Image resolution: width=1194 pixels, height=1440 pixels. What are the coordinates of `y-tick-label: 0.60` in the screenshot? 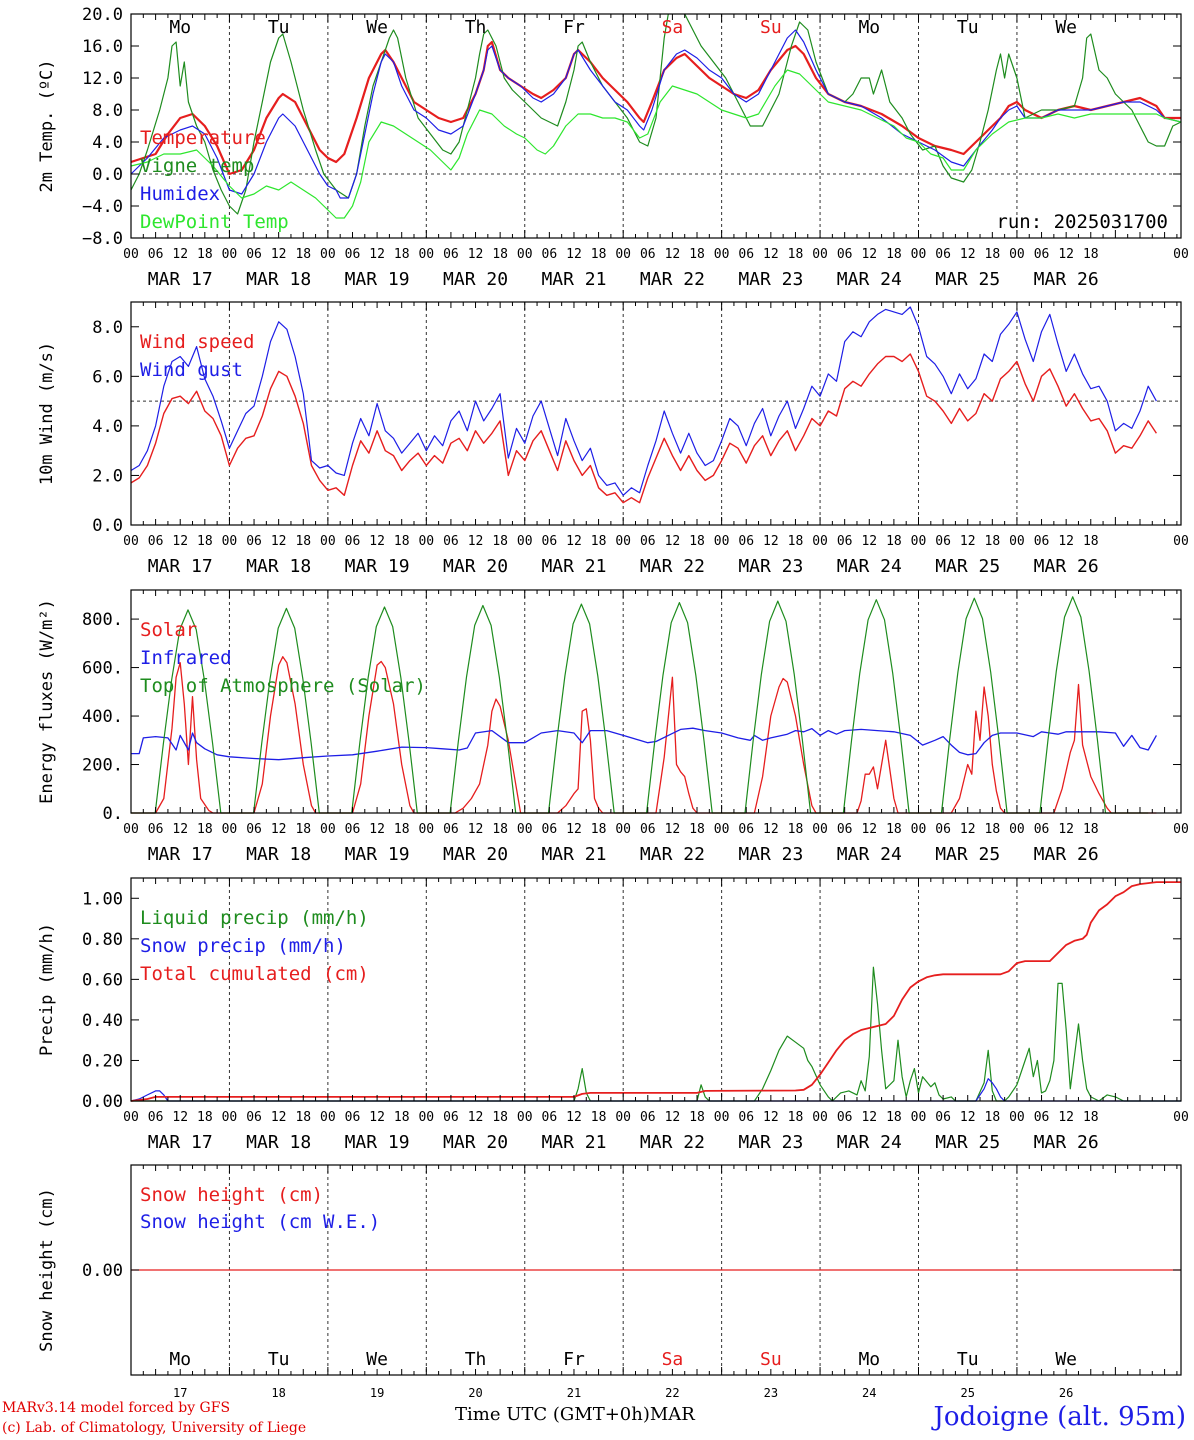 It's located at (102, 980).